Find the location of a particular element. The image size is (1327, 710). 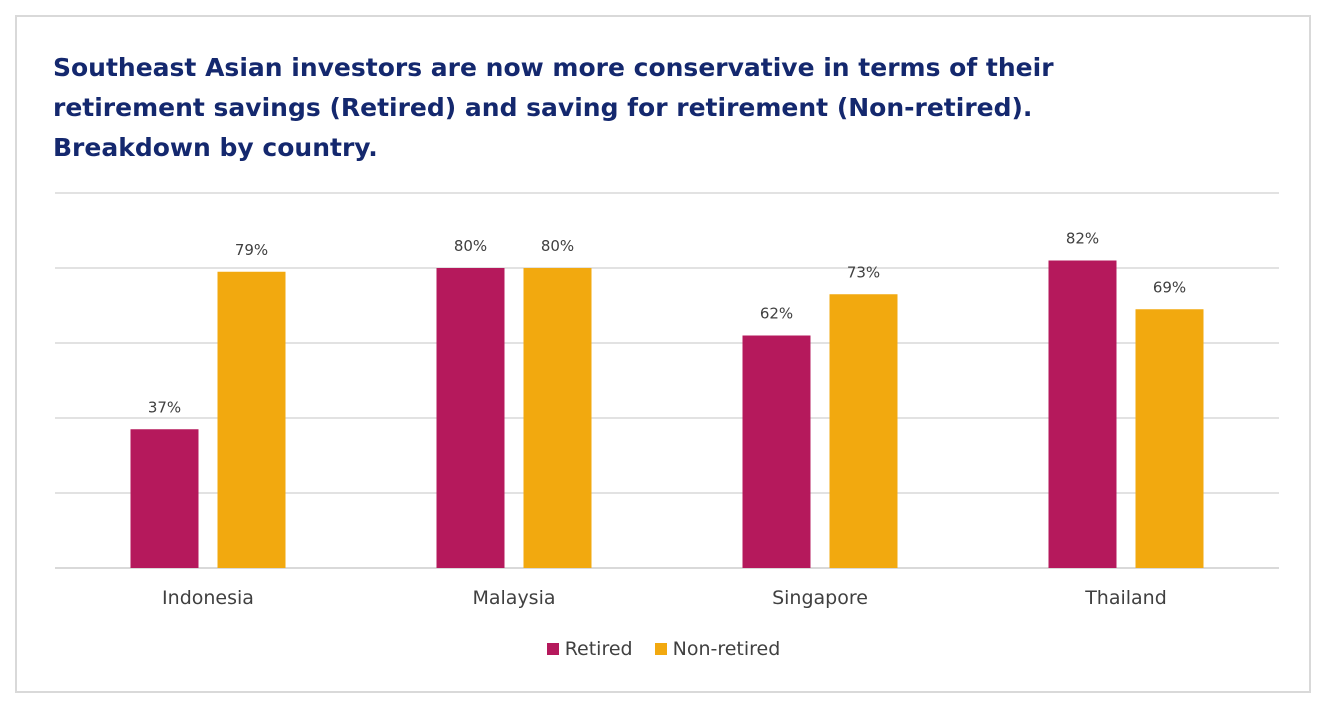

bar-retired-malaysia is located at coordinates (470, 418).